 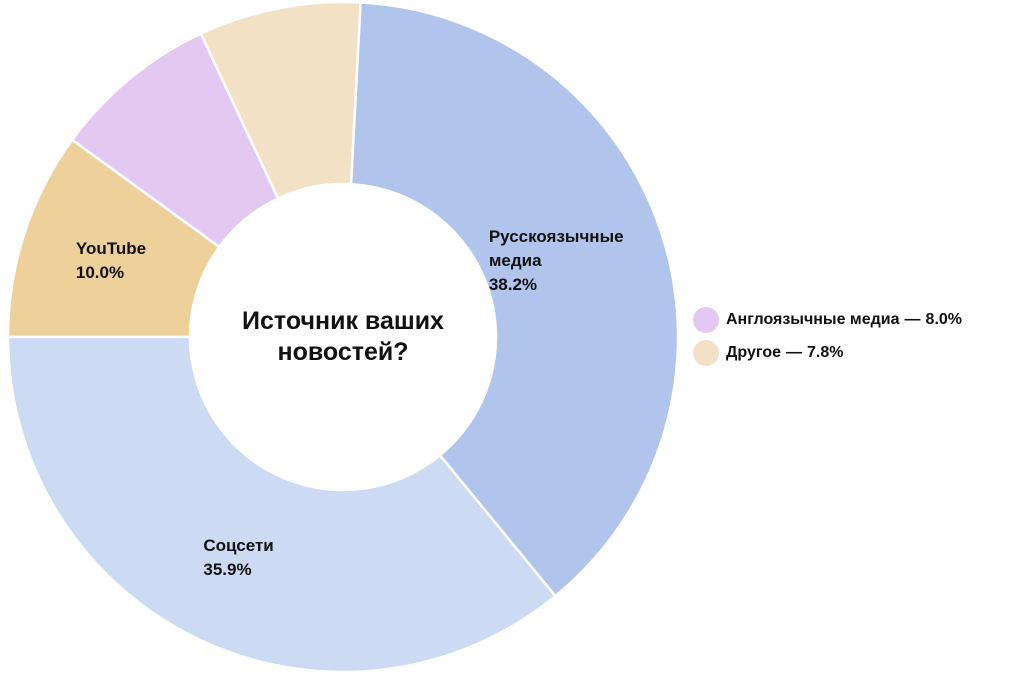 What do you see at coordinates (111, 249) in the screenshot?
I see `slice-name: YouTube` at bounding box center [111, 249].